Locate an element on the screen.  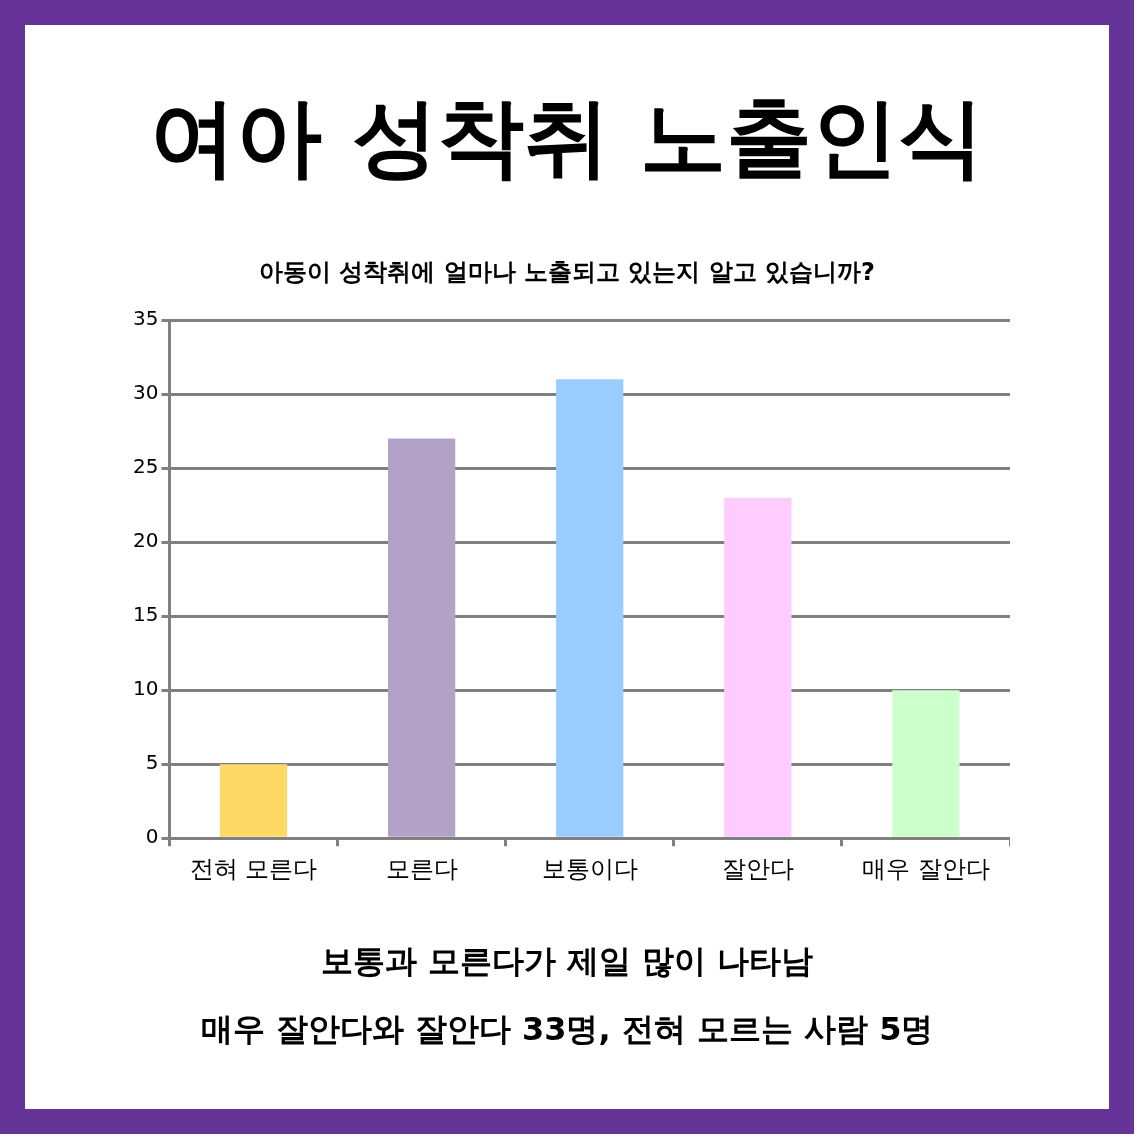
x-tick-label: 매우 잘안다 is located at coordinates (926, 868).